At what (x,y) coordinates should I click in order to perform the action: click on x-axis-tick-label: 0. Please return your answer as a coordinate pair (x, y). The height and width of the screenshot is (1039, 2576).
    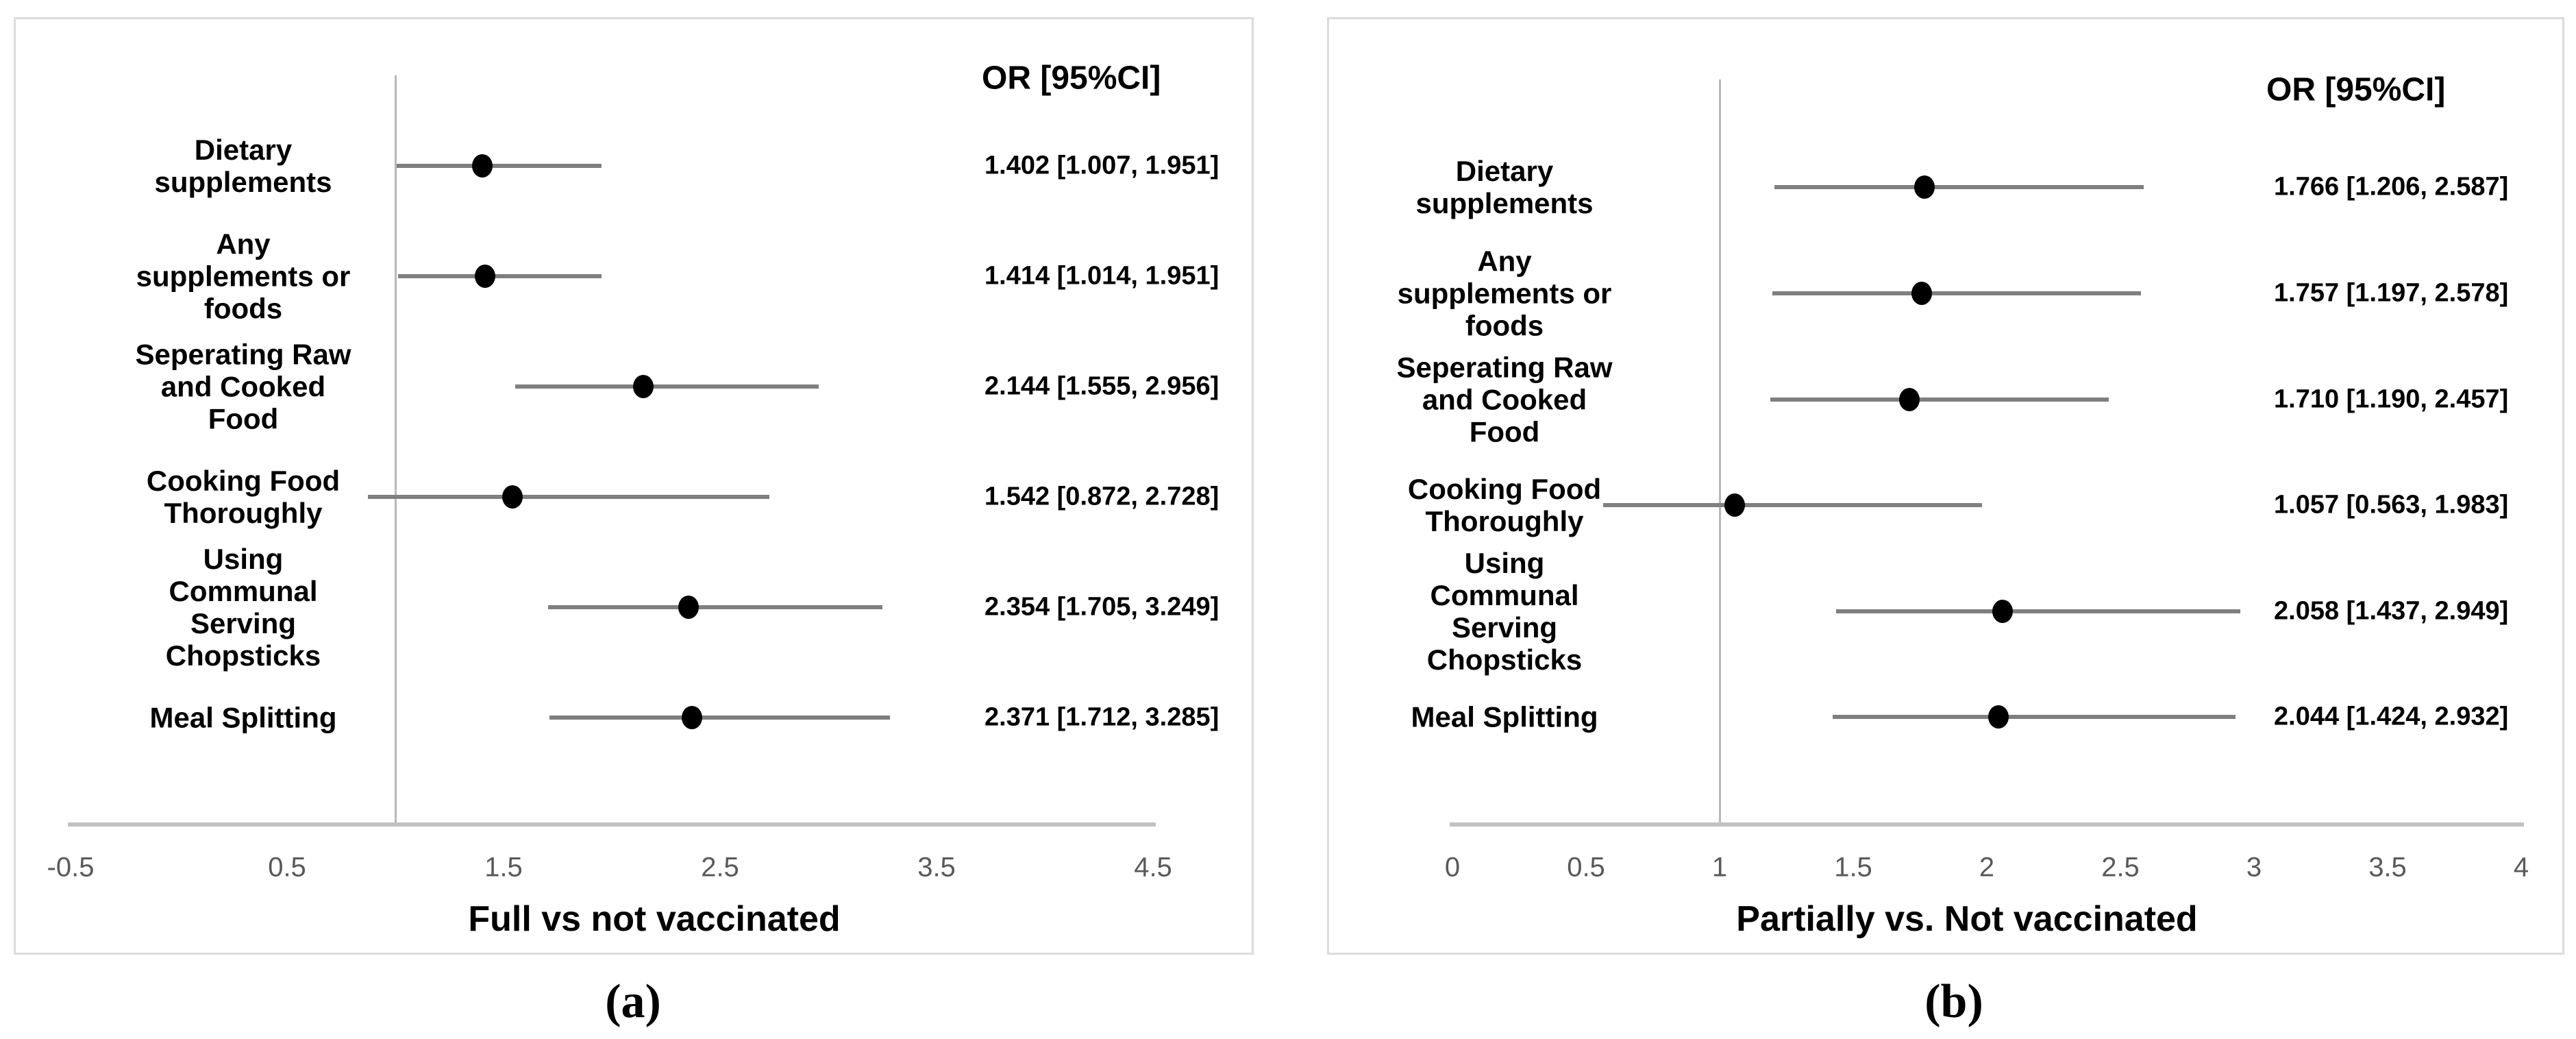
    Looking at the image, I should click on (1452, 868).